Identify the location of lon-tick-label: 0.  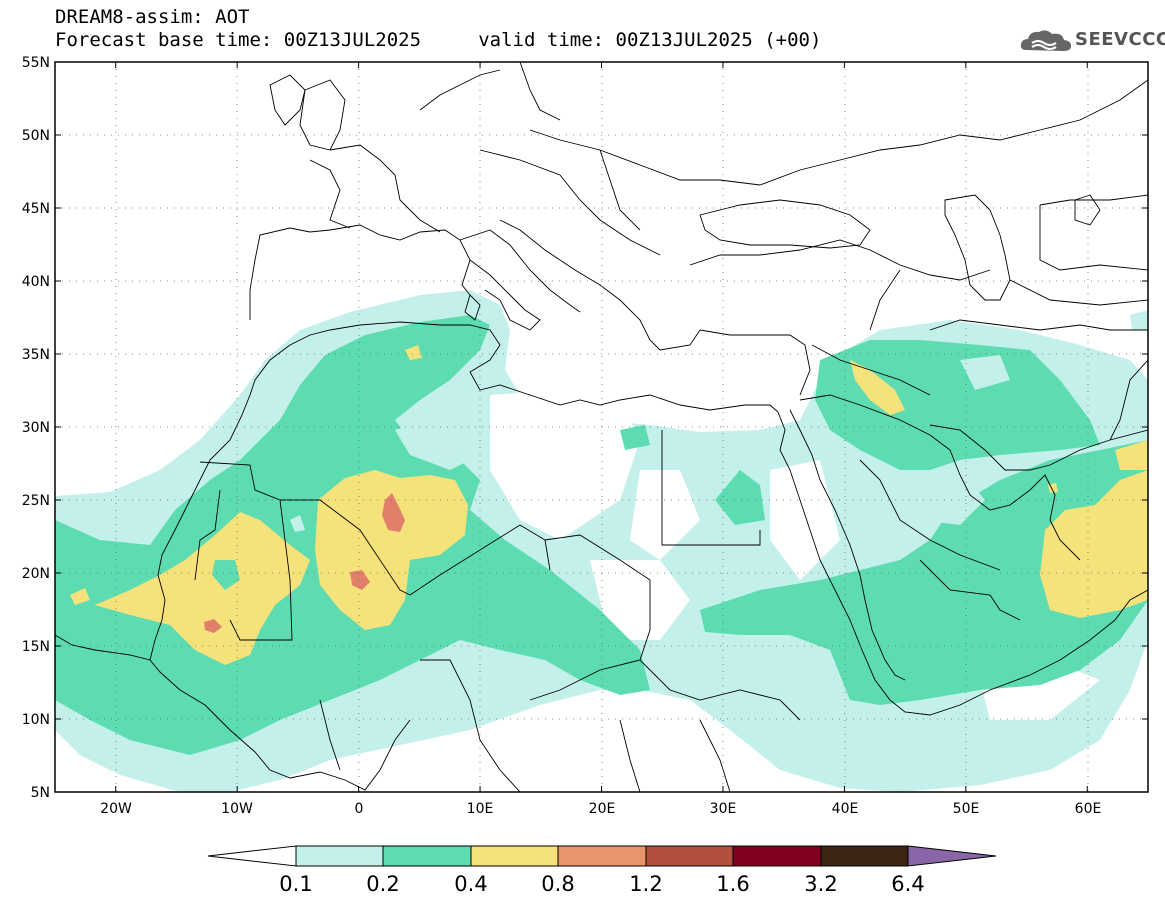
(359, 809).